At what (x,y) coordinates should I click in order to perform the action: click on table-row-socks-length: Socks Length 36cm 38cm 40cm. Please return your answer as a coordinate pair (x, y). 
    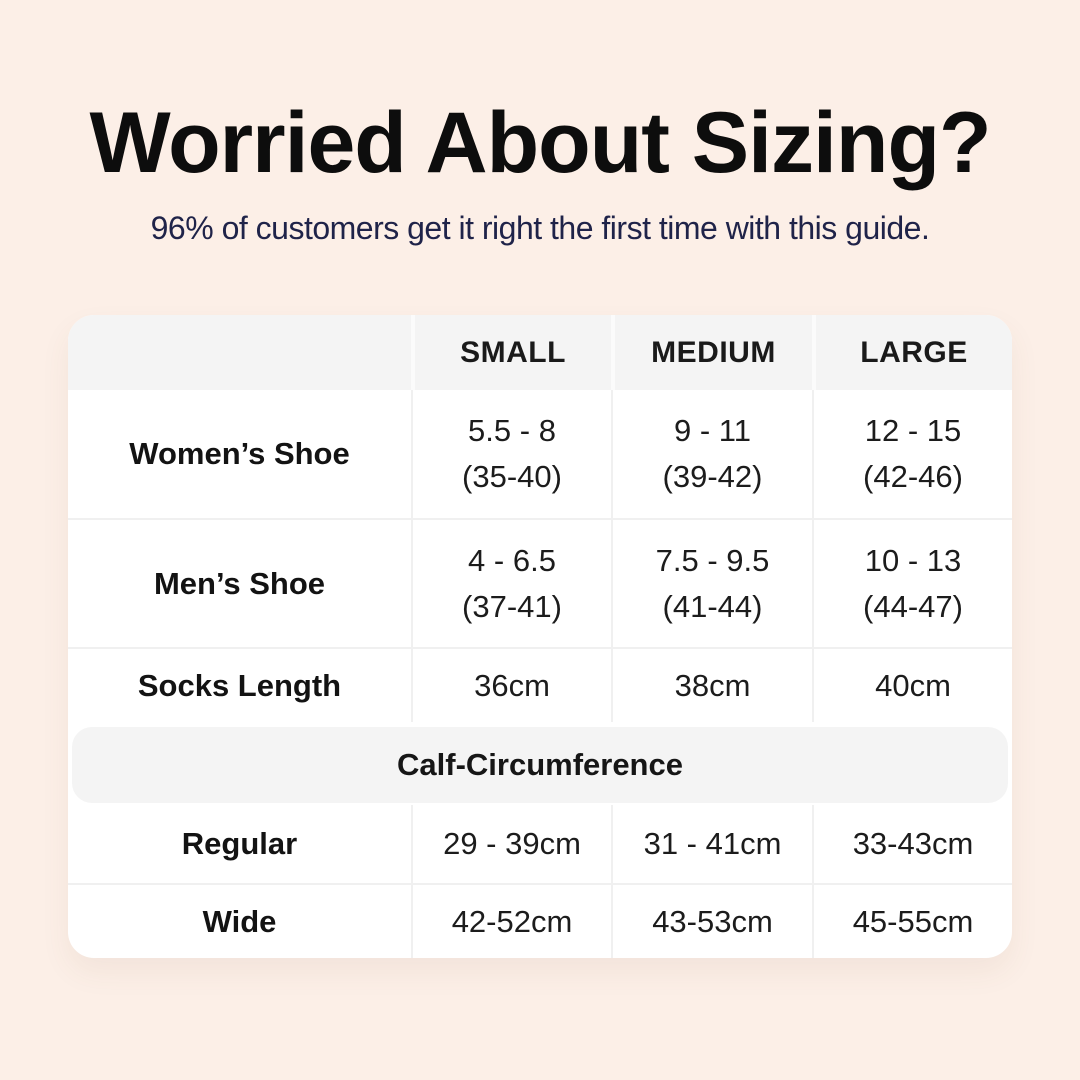
    Looking at the image, I should click on (540, 684).